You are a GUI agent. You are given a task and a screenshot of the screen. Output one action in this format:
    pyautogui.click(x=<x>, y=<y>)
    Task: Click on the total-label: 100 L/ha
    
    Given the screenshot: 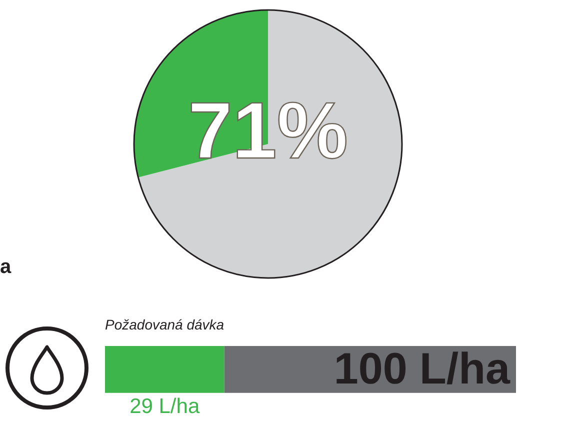 What is the action you would take?
    pyautogui.click(x=422, y=369)
    